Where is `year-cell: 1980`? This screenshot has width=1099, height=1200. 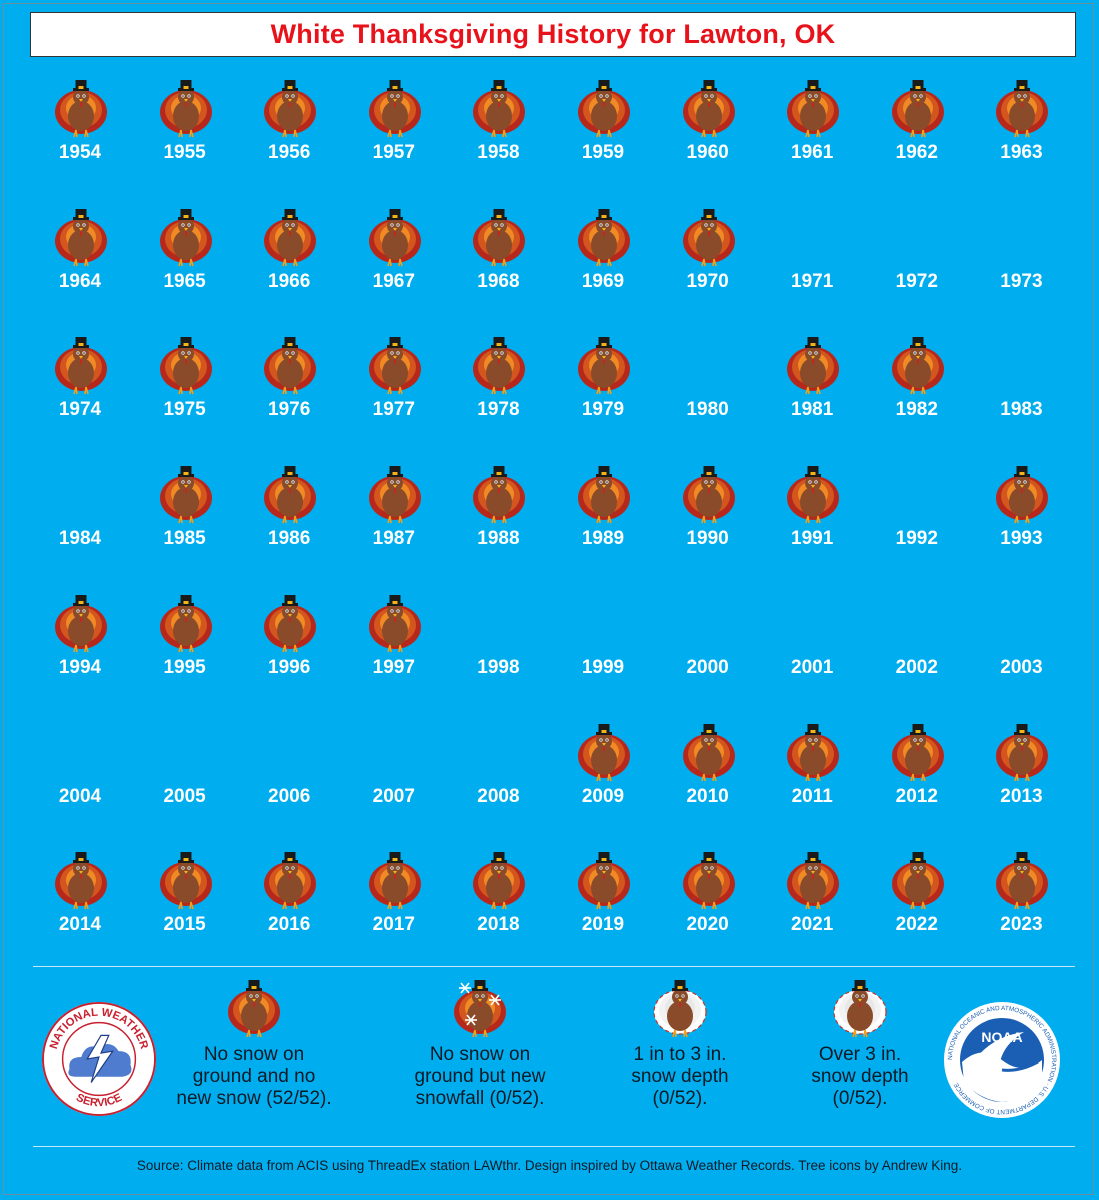
year-cell: 1980 is located at coordinates (708, 390).